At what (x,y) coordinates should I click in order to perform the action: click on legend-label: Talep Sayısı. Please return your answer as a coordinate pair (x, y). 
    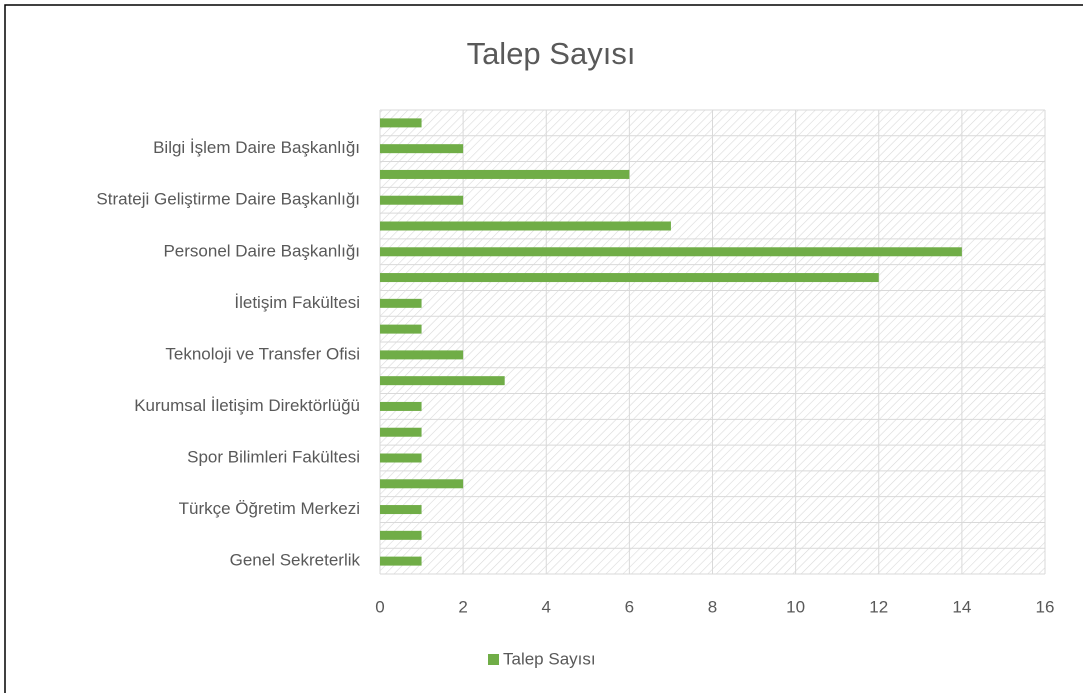
    Looking at the image, I should click on (549, 658).